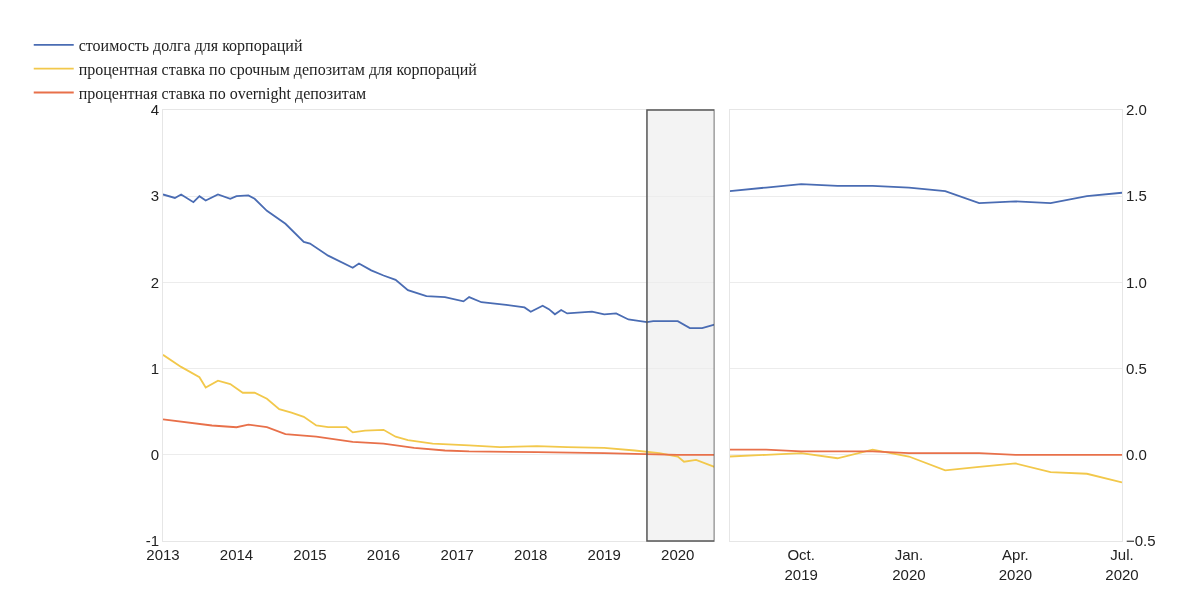 The width and height of the screenshot is (1195, 595). Describe the element at coordinates (1136, 368) in the screenshot. I see `y-tick-label: 0.5` at that location.